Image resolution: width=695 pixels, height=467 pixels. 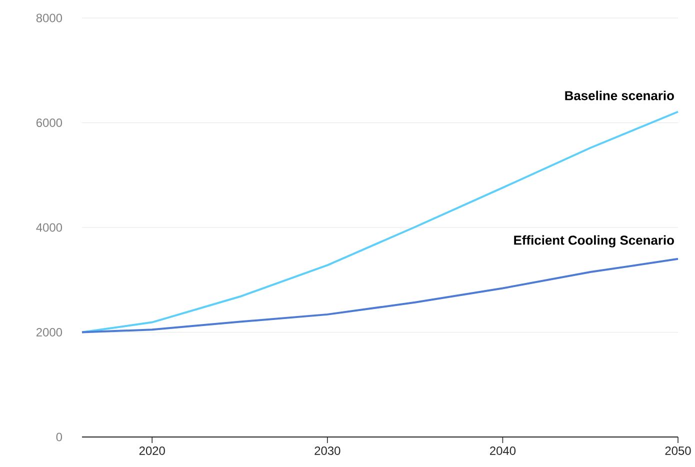 I want to click on y-tick-label: 4000, so click(x=49, y=227).